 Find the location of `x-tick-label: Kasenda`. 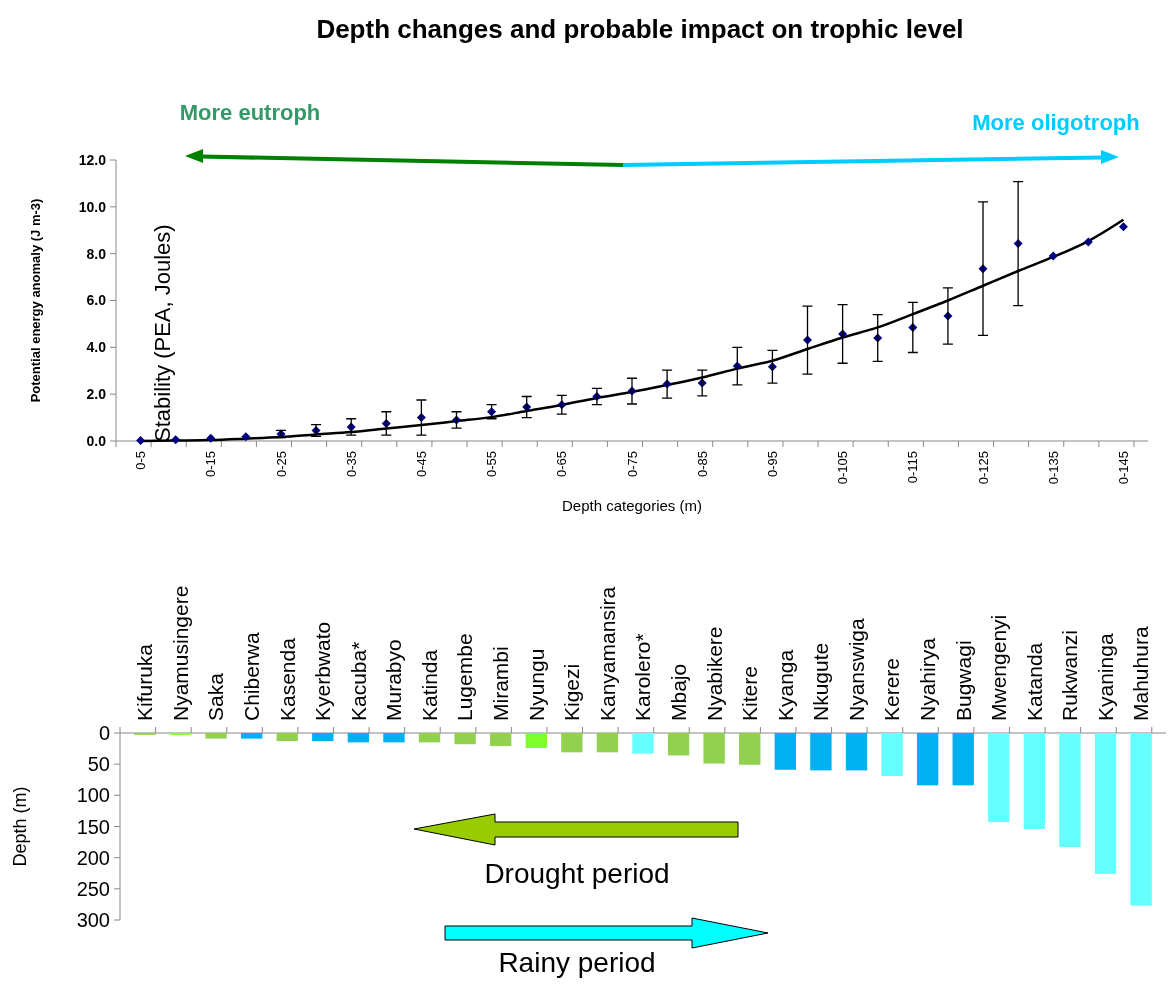

x-tick-label: Kasenda is located at coordinates (287, 679).